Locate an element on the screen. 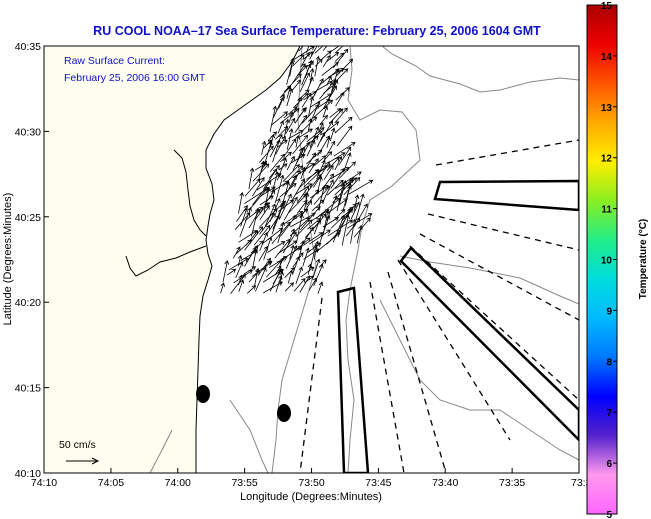 The height and width of the screenshot is (519, 651). y-tick-label: 40:20 is located at coordinates (28, 303).